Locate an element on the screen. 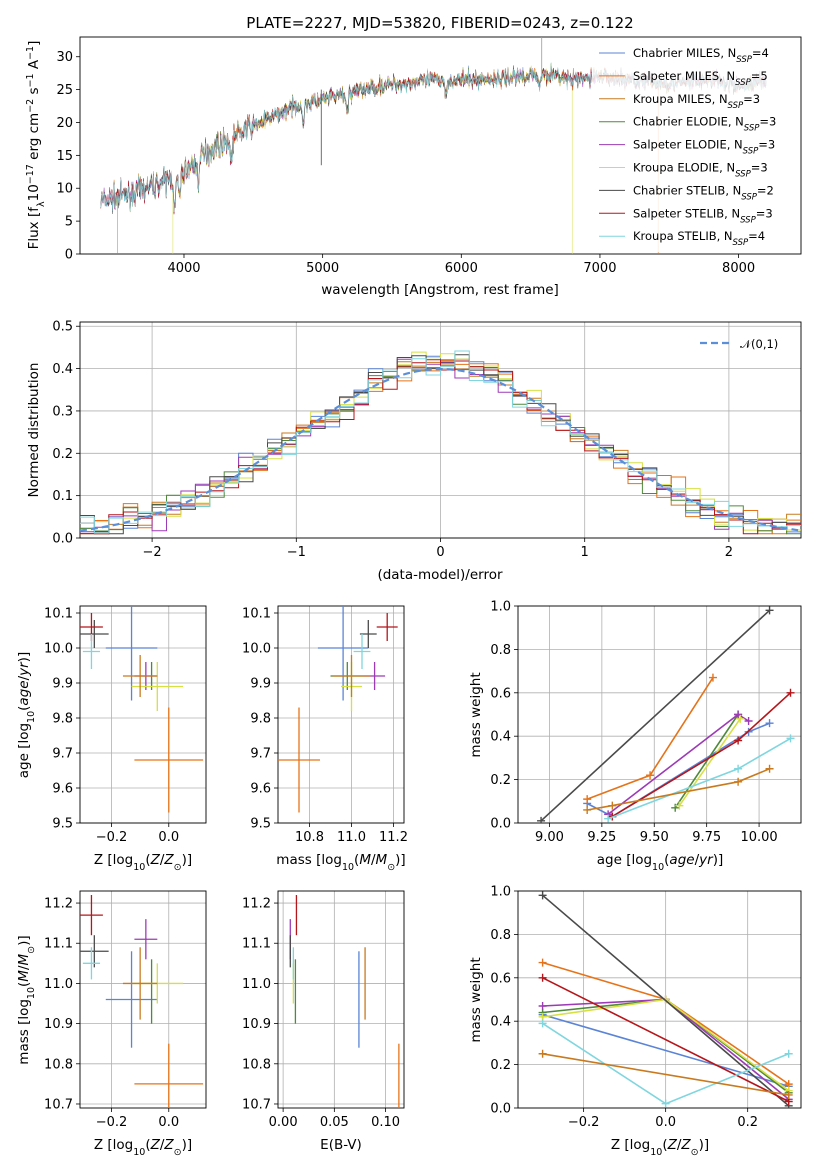 The image size is (819, 1170). y-tick-label: 9.7 is located at coordinates (260, 754).